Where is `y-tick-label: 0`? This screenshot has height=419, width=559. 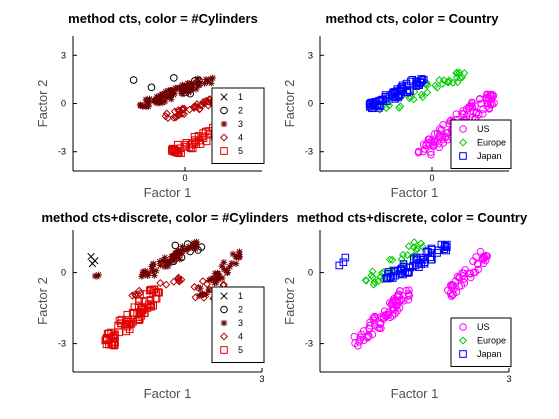 y-tick-label: 0 is located at coordinates (310, 273).